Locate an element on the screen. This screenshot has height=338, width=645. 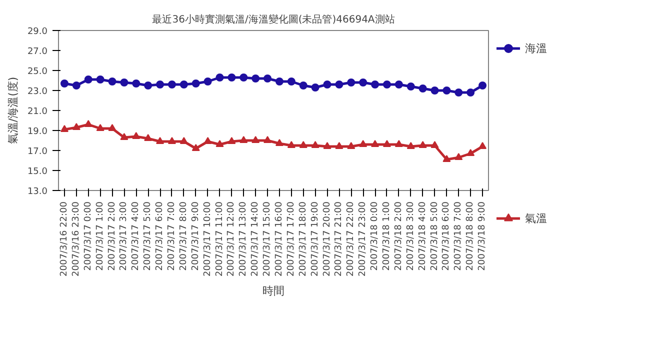
y-tick-label: 25.0 is located at coordinates (37, 72).